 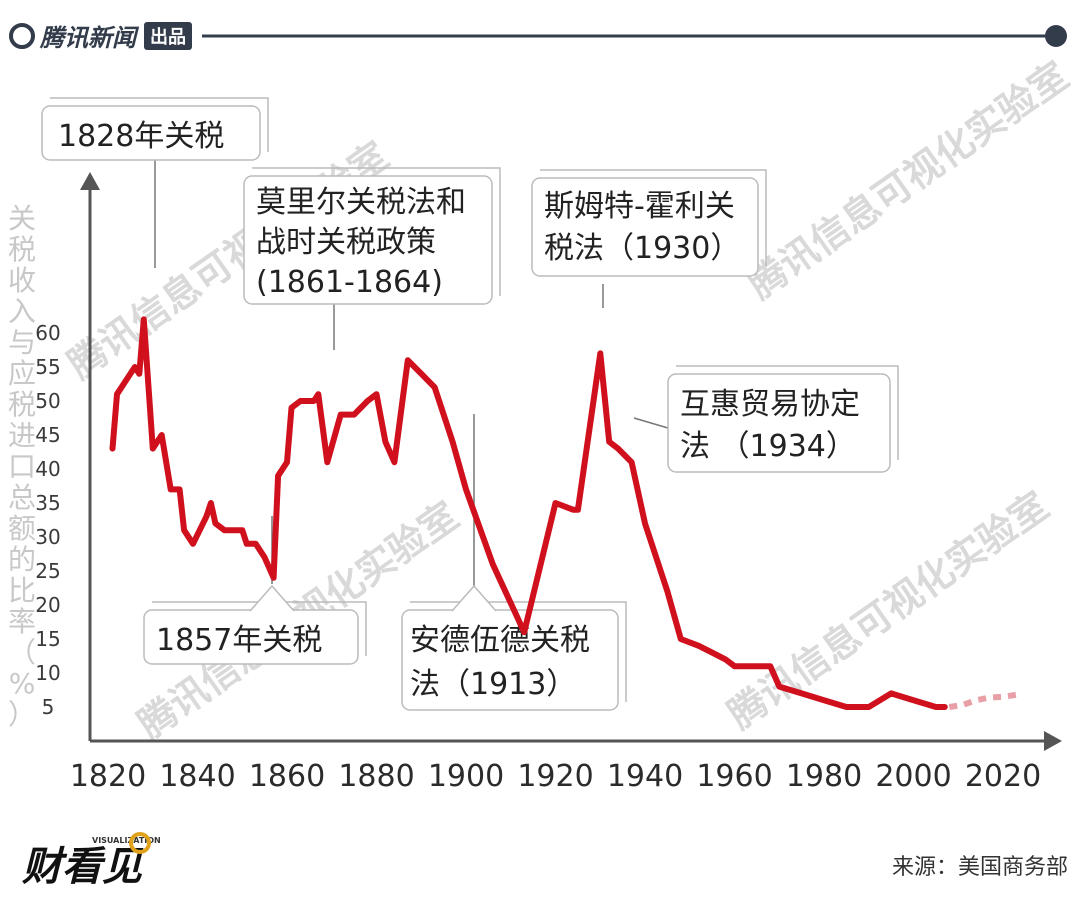 I want to click on x-tick-label: 1920, so click(x=555, y=776).